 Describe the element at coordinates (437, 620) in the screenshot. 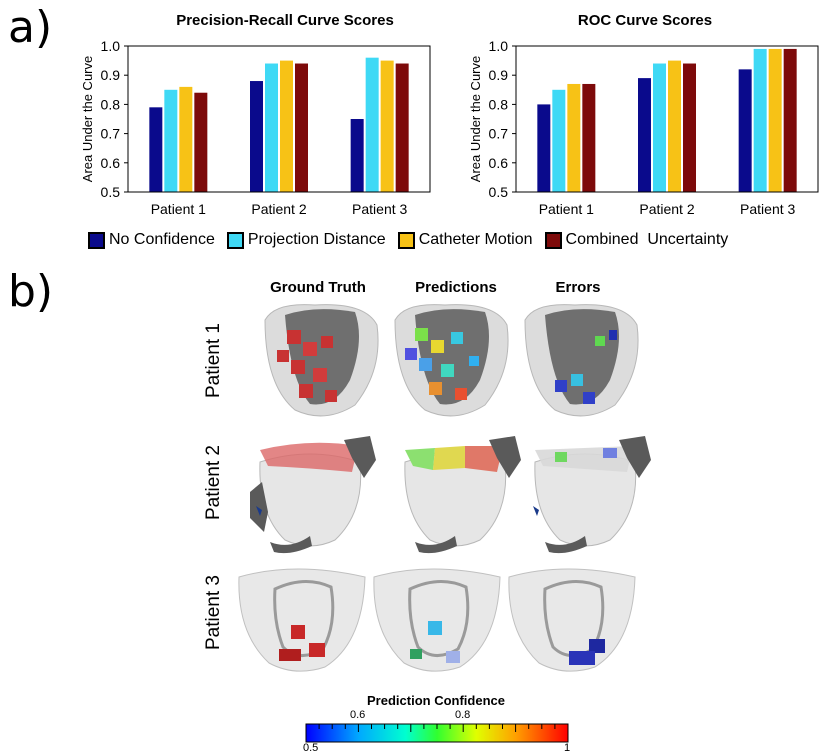

I see `heart-render-patient3-predictions` at that location.